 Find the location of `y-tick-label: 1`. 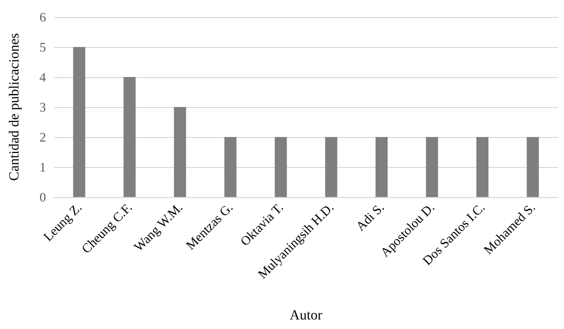

y-tick-label: 1 is located at coordinates (43, 167).